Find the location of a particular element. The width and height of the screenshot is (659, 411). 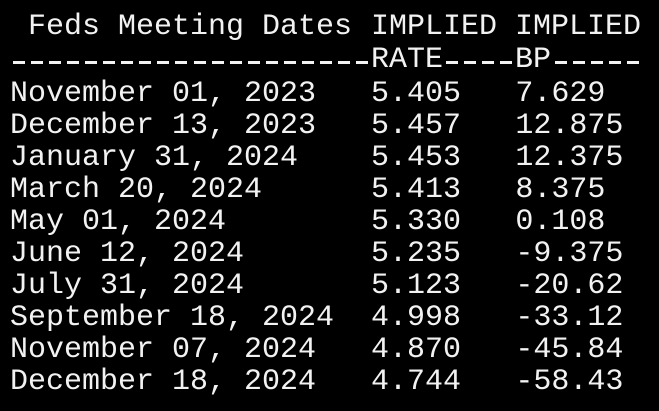

implied-rate: 4.870 is located at coordinates (416, 350).